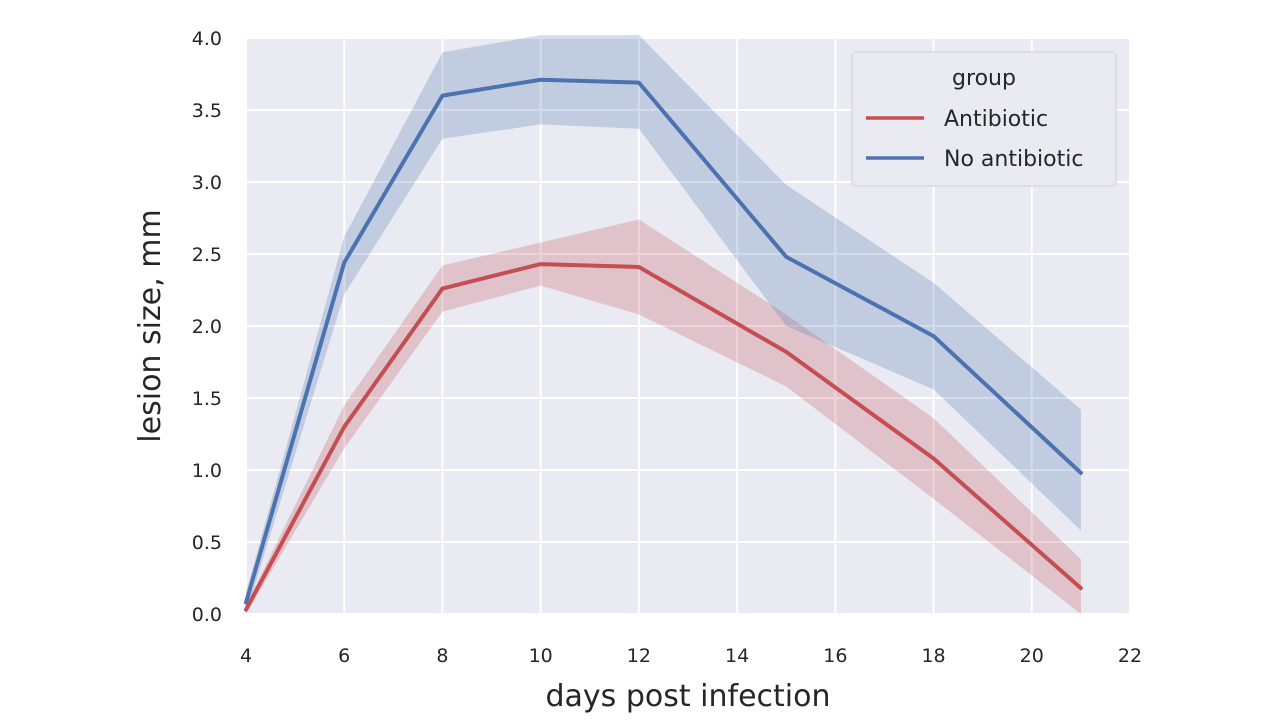  What do you see at coordinates (1032, 656) in the screenshot?
I see `x-tick-label: 20` at bounding box center [1032, 656].